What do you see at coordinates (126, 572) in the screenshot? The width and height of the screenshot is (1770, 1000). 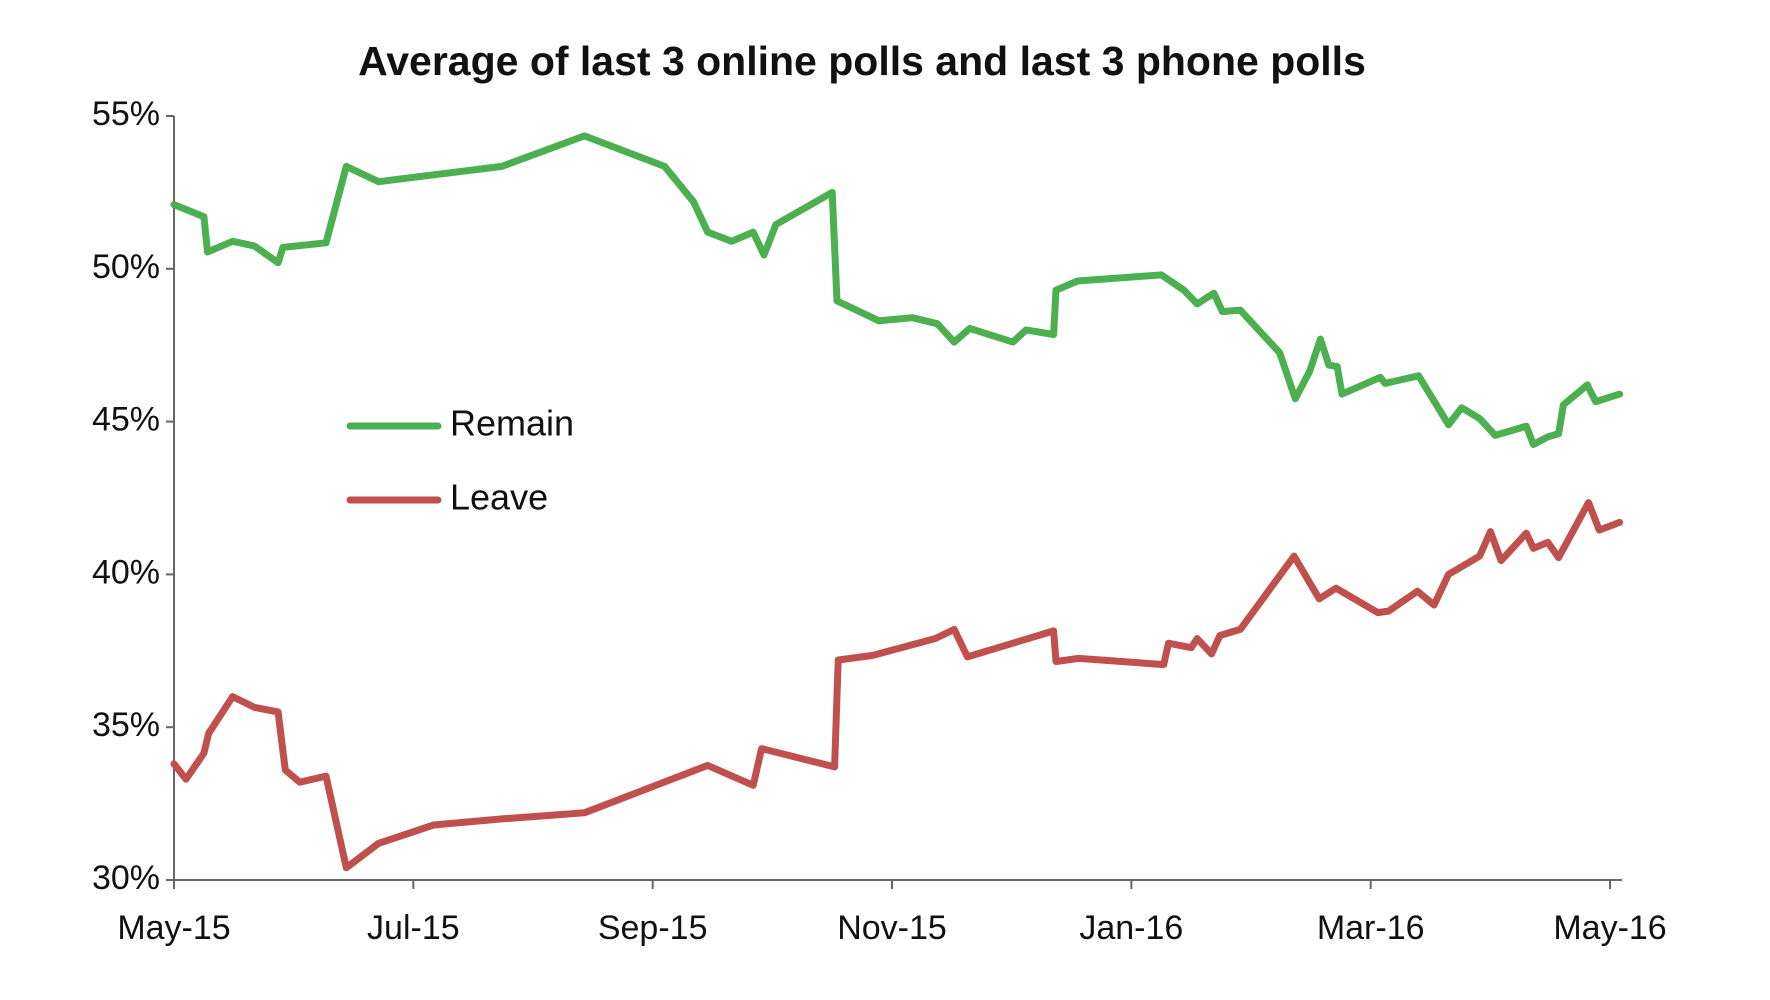 I see `y-tick-label: 40%` at bounding box center [126, 572].